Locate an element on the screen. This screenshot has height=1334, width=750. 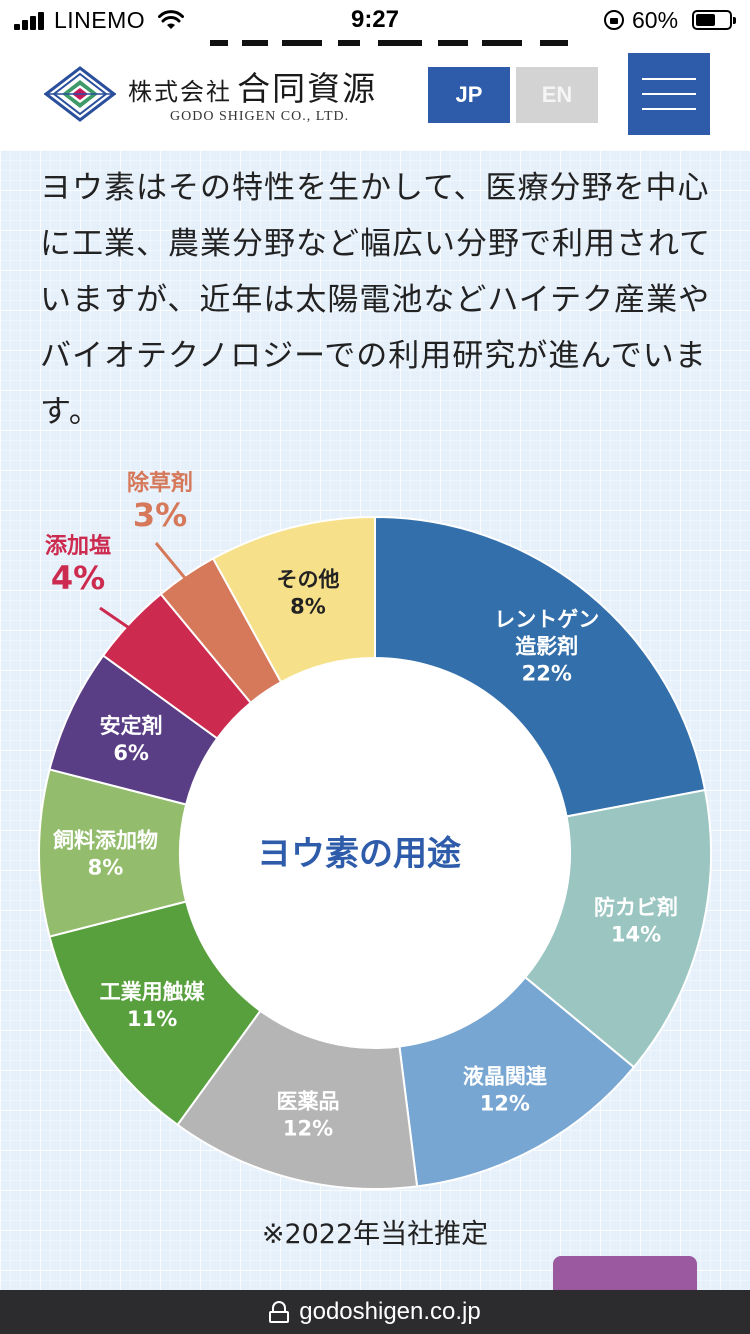
slice-value-8: 3% is located at coordinates (160, 515).